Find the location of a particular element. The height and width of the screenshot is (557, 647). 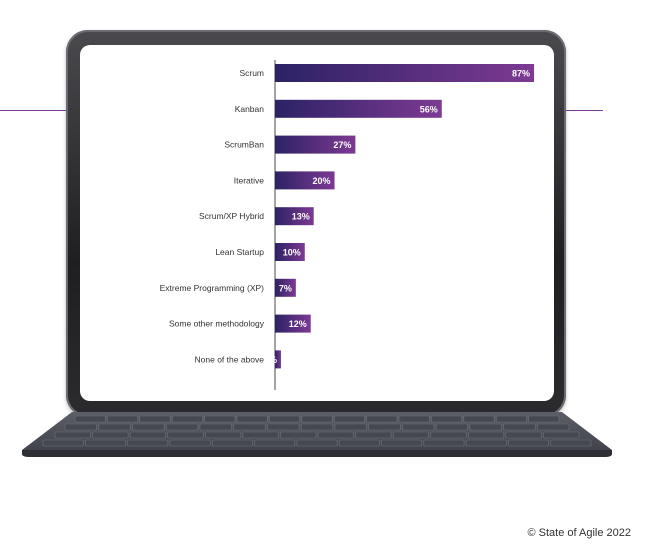

value-label: 7% is located at coordinates (285, 288).